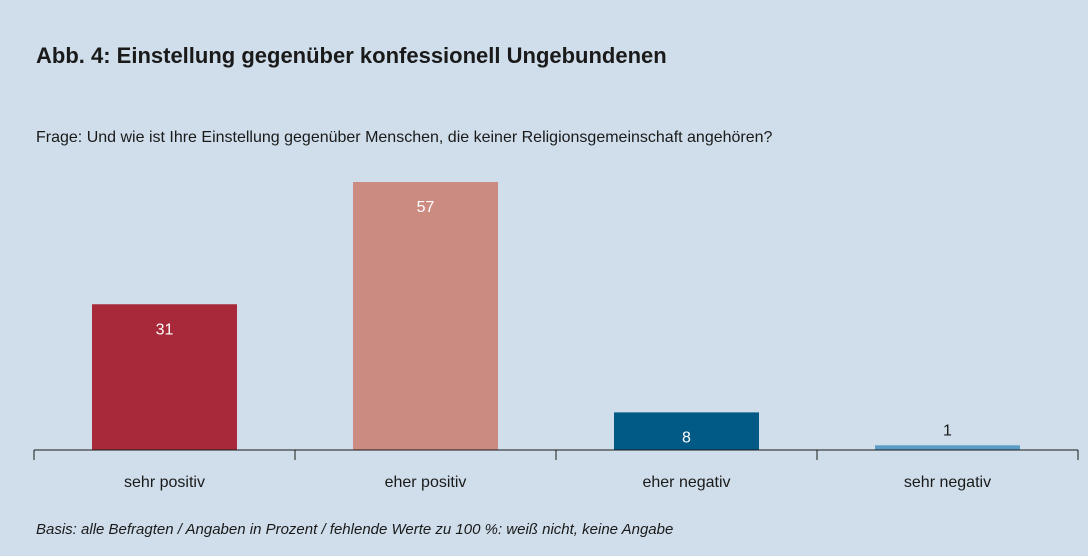  Describe the element at coordinates (426, 207) in the screenshot. I see `value-label: 57` at that location.